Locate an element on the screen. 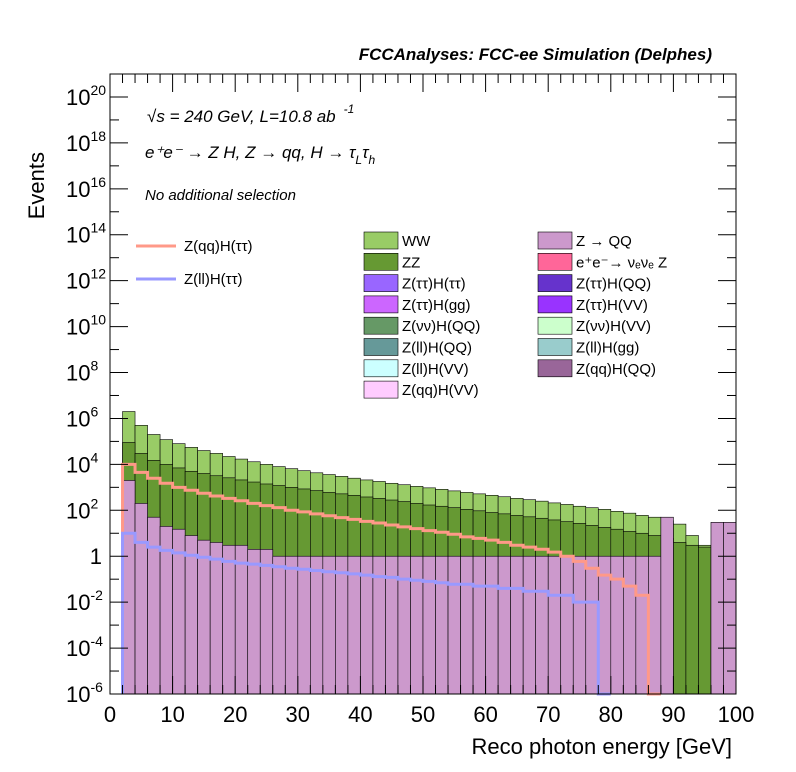 The width and height of the screenshot is (796, 772). x-tick-label: 100 is located at coordinates (736, 714).